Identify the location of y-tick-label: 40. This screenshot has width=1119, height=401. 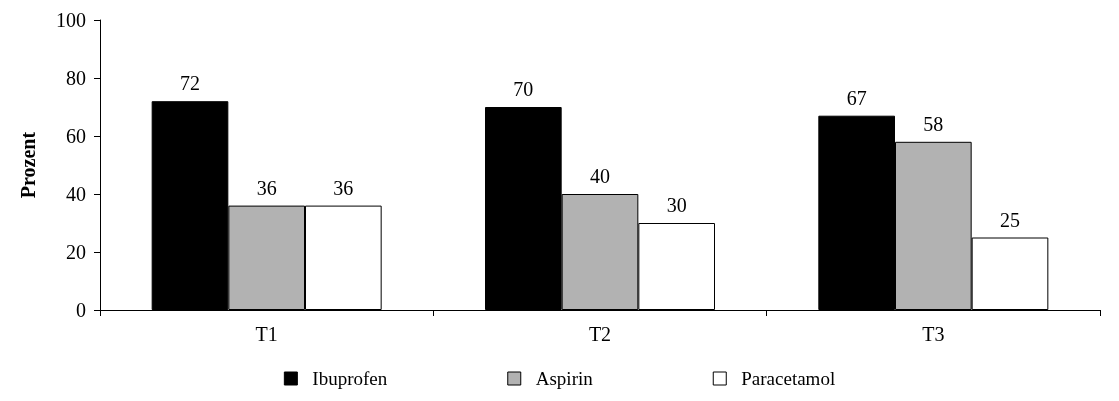
(76, 194).